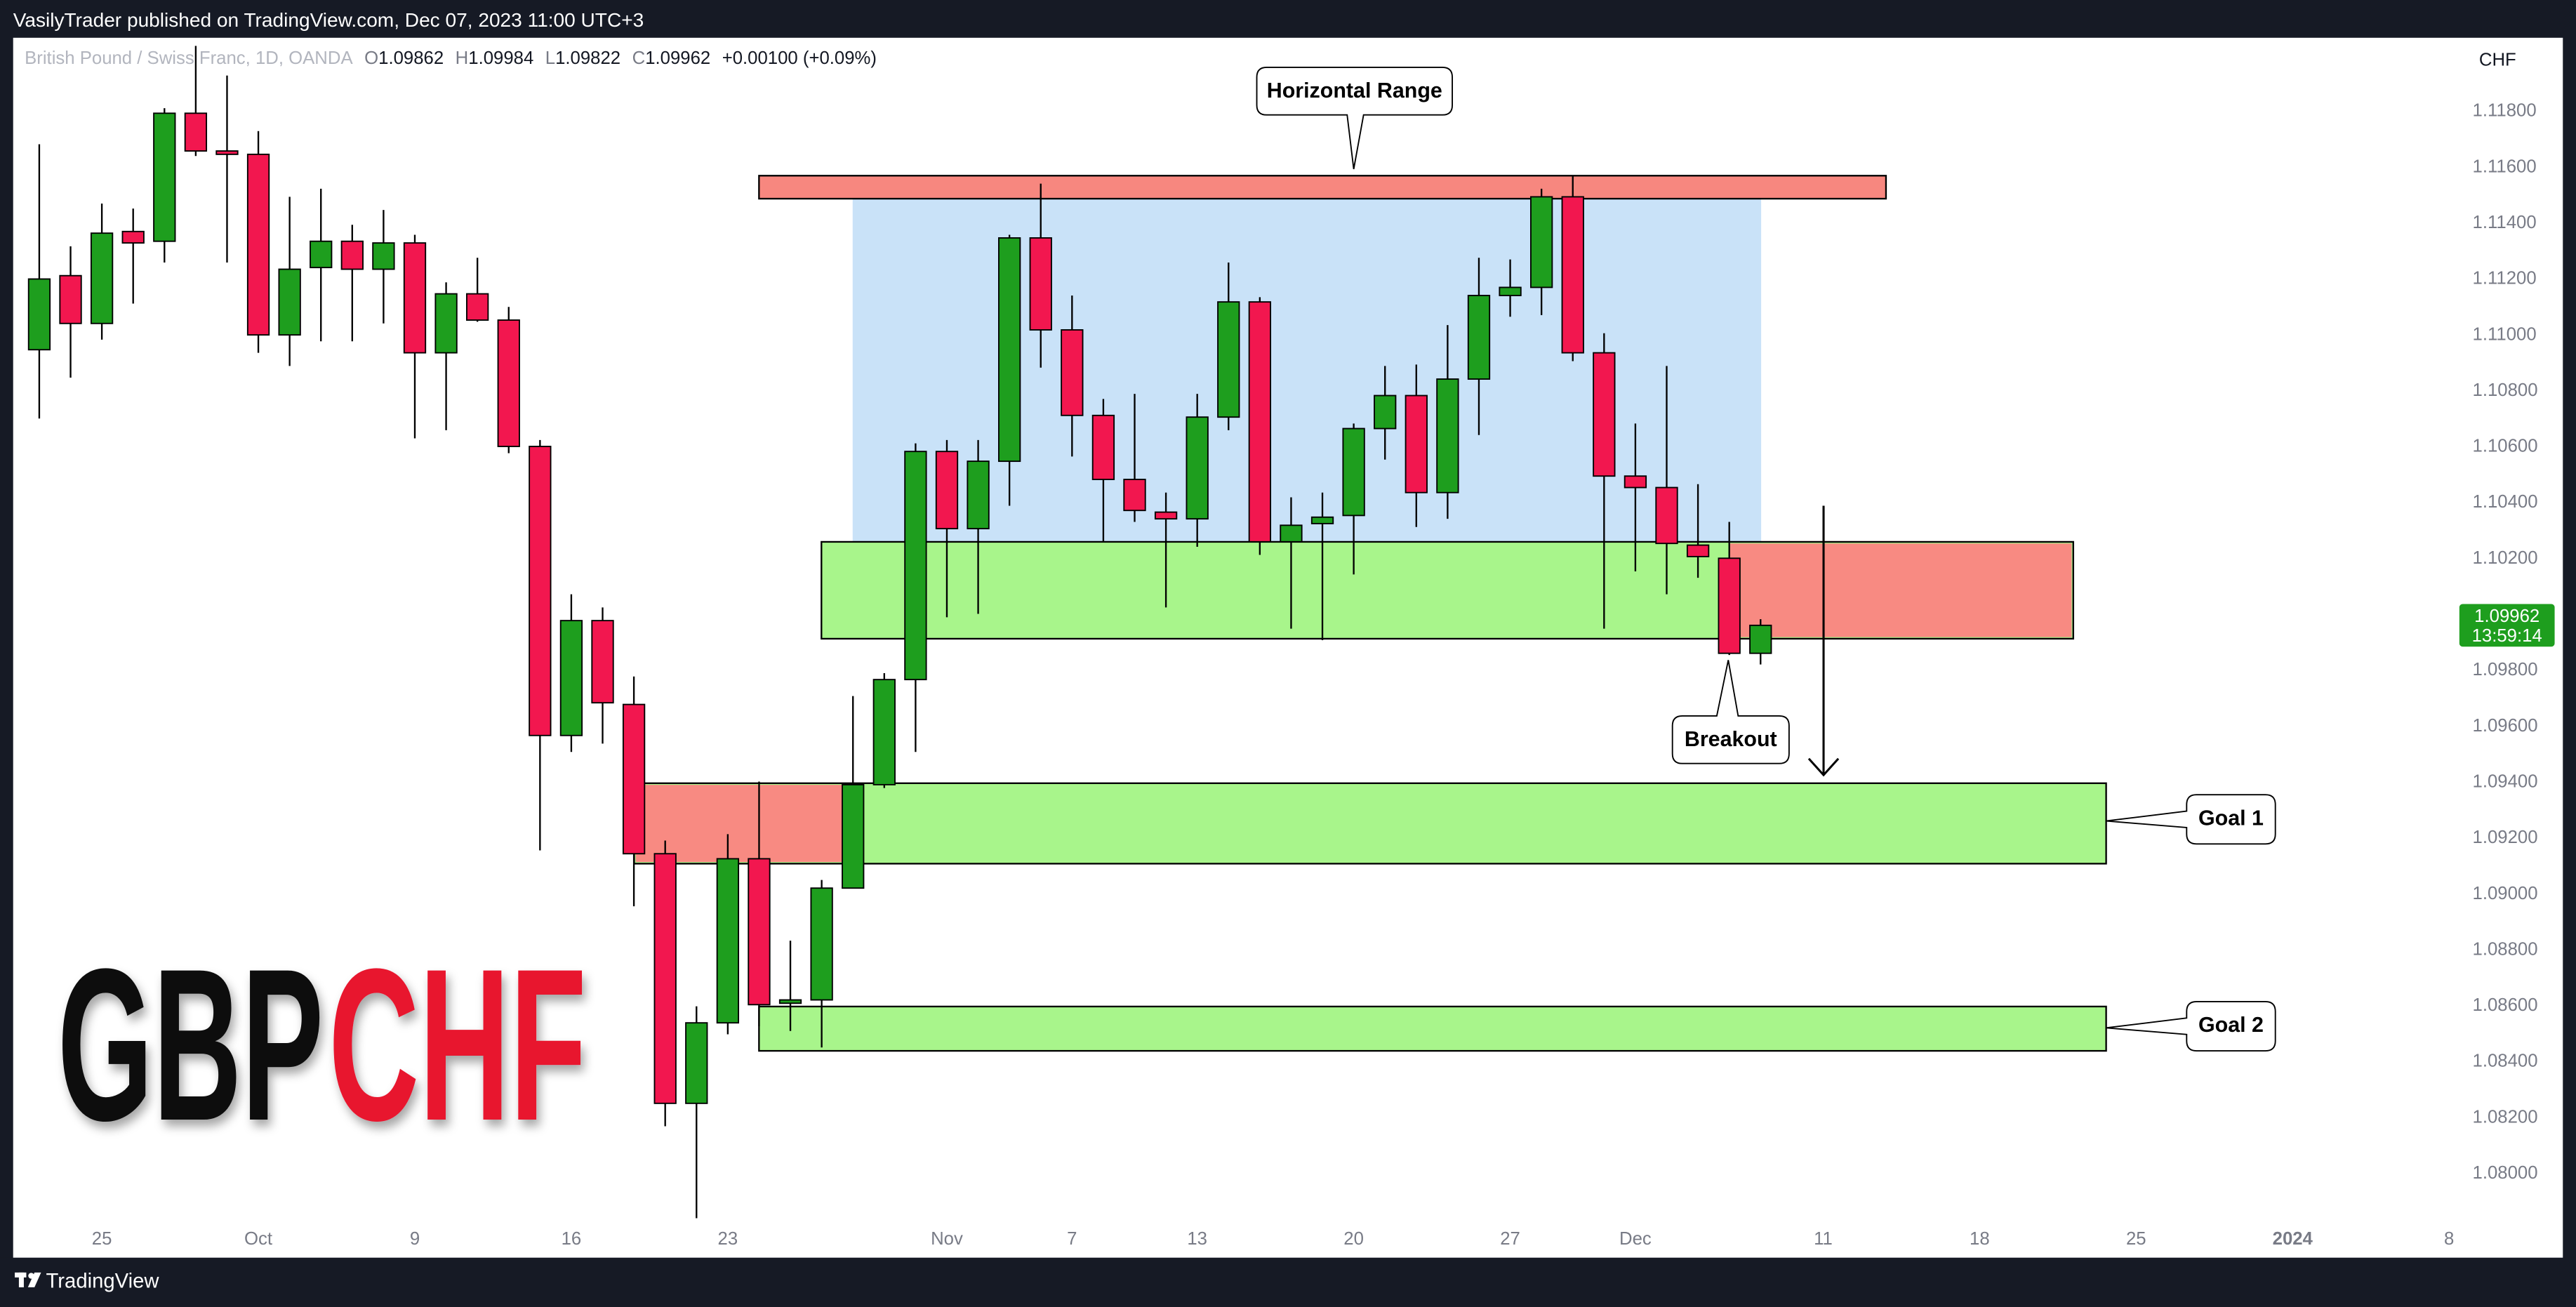  Describe the element at coordinates (411, 58) in the screenshot. I see `ohlc-value: 1.09862` at that location.